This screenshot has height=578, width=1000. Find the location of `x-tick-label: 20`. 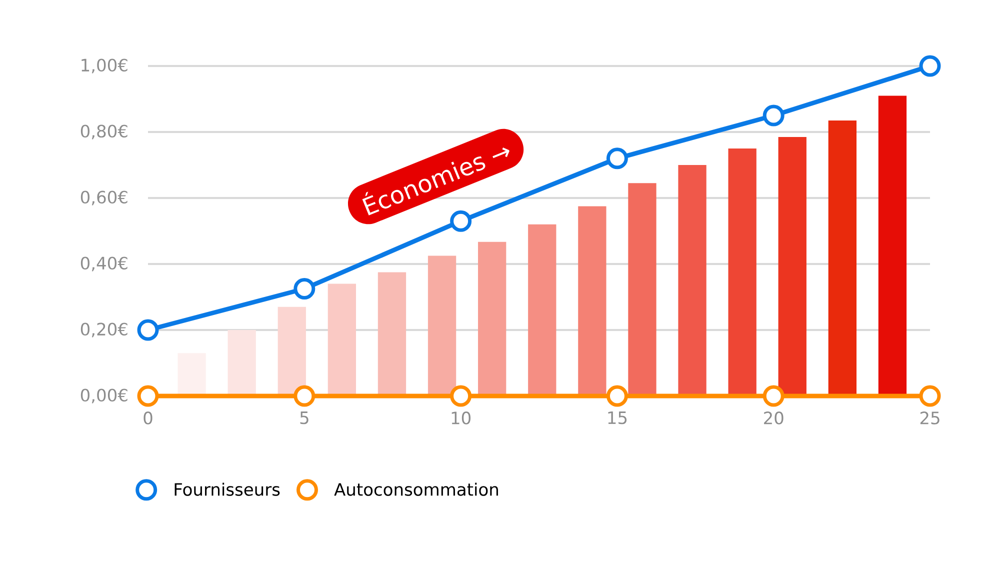

x-tick-label: 20 is located at coordinates (774, 418).